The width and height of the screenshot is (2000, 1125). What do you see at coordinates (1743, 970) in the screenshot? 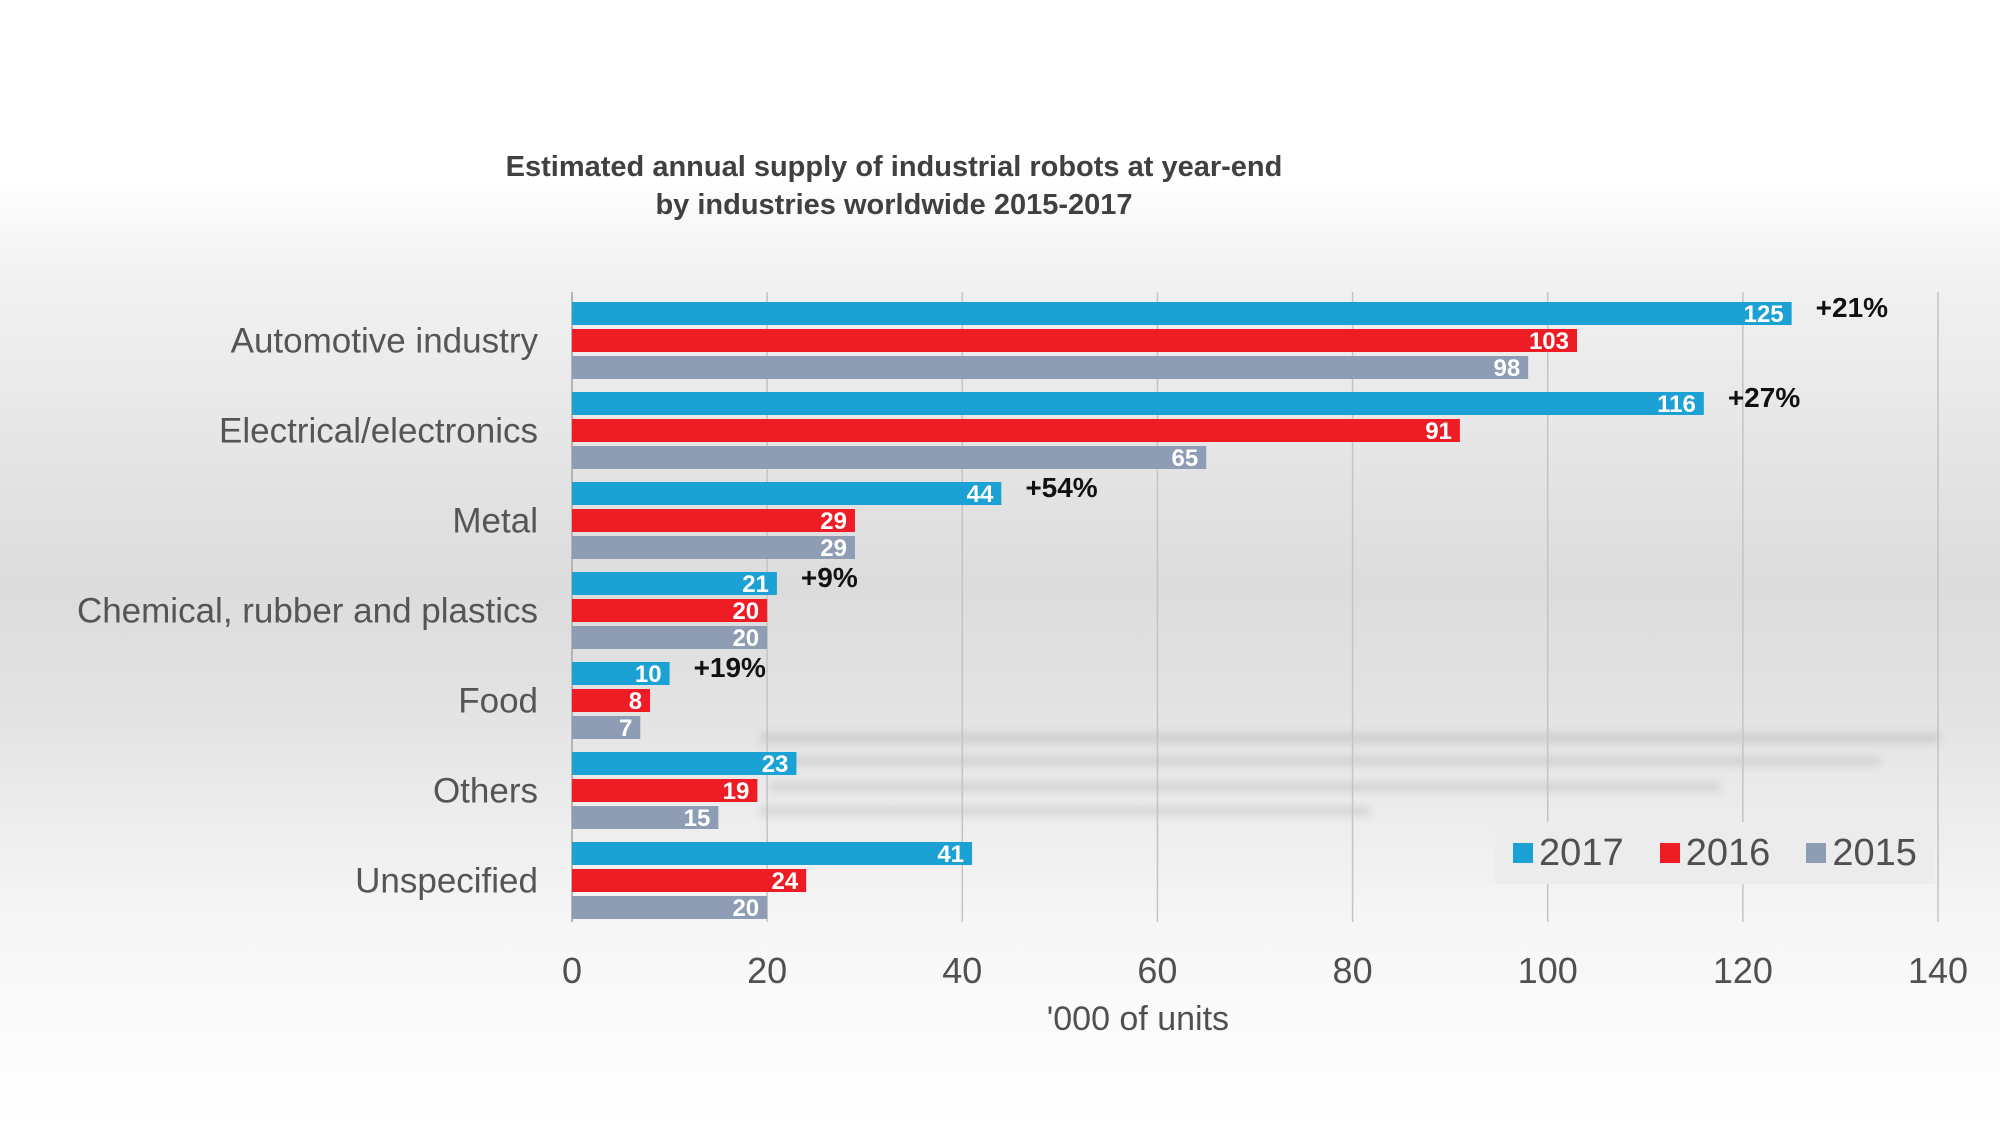
I see `x-tick-label: 120` at bounding box center [1743, 970].